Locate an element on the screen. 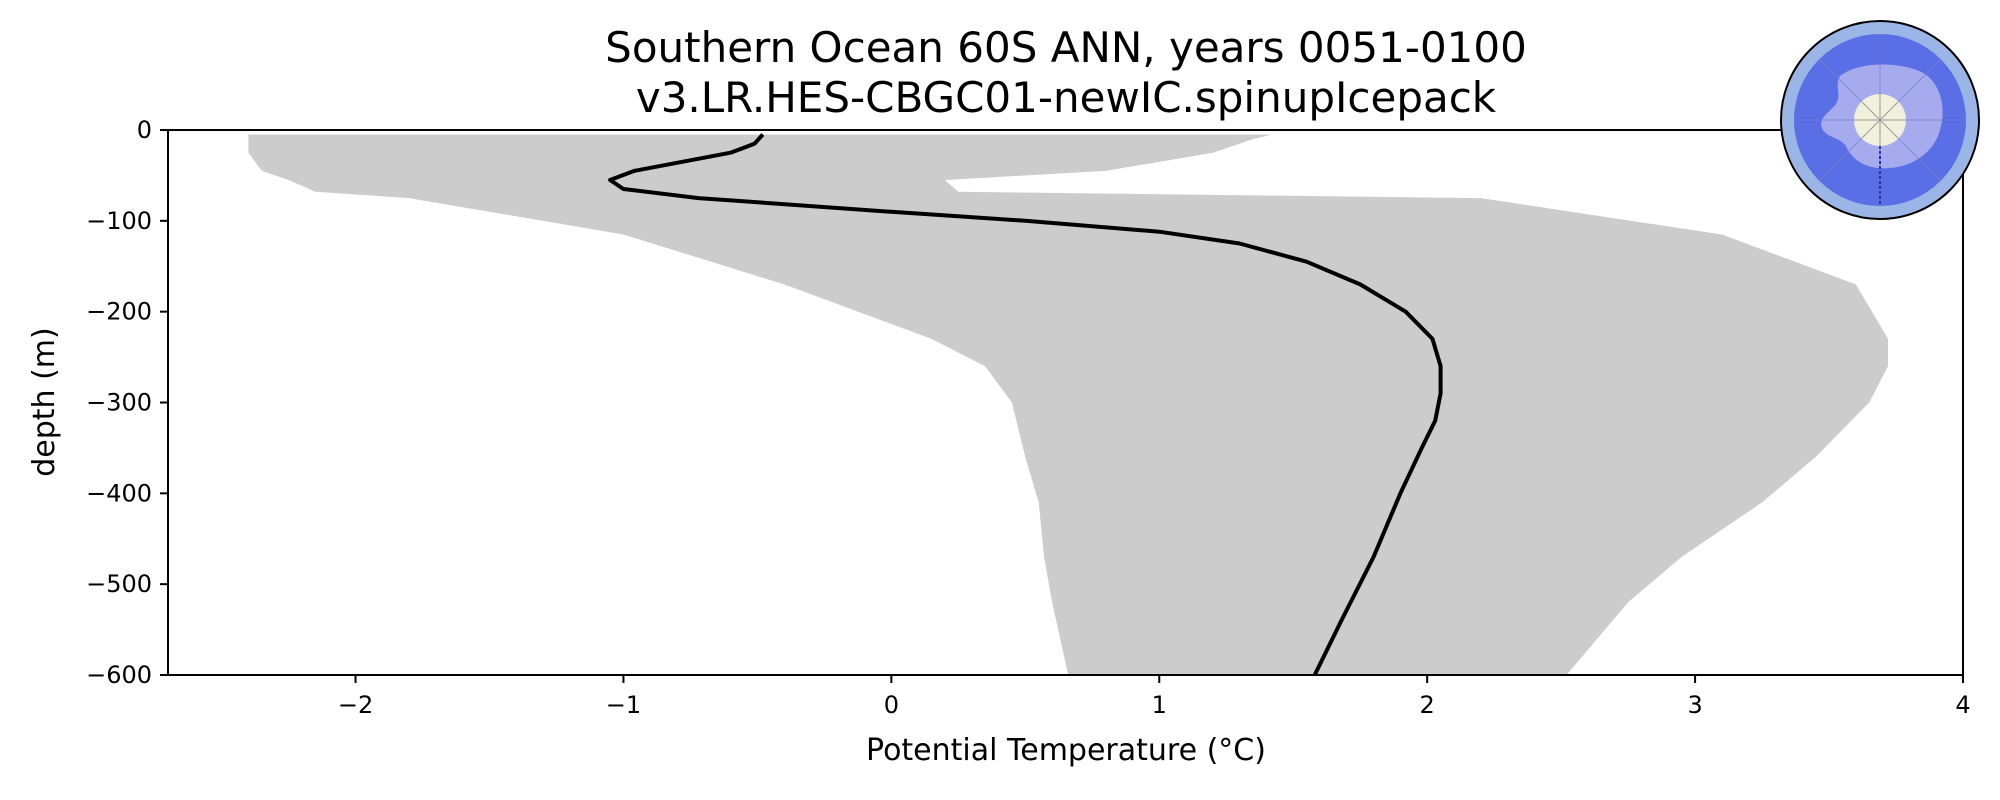 Image resolution: width=2000 pixels, height=800 pixels. y-tick-label: −200 is located at coordinates (119, 312).